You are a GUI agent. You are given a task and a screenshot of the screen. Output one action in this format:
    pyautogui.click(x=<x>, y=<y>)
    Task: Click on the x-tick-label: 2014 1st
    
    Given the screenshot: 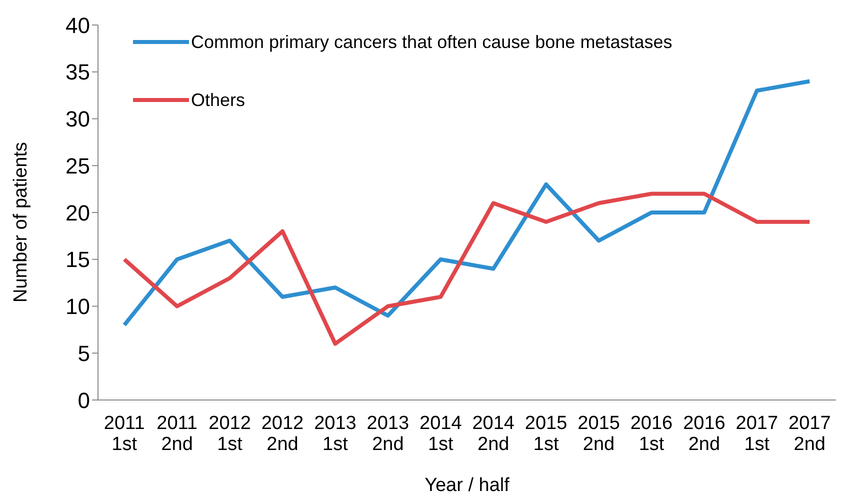 What is the action you would take?
    pyautogui.click(x=441, y=434)
    